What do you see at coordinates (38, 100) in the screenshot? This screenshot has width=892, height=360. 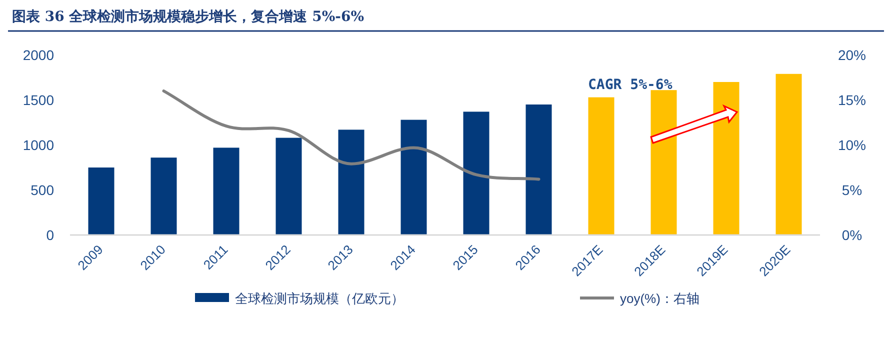 I see `y-tick-label: 1500` at bounding box center [38, 100].